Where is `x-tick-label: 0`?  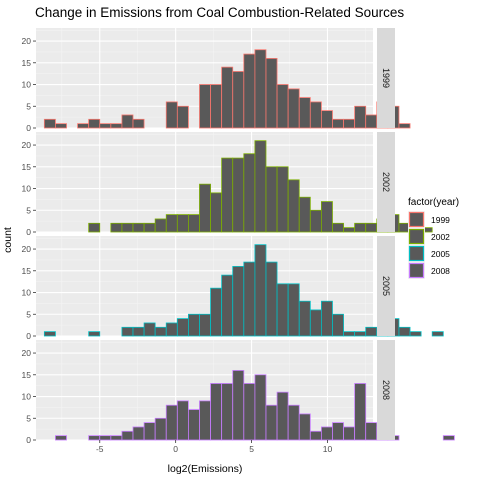 x-tick-label: 0 is located at coordinates (175, 449).